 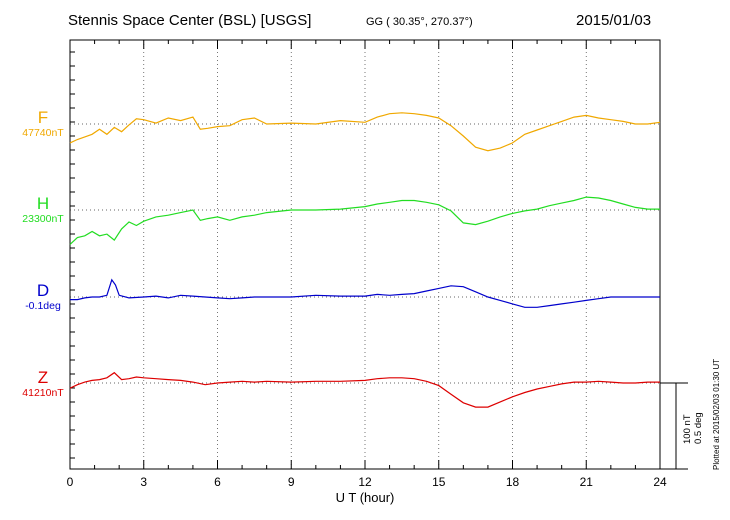 I want to click on channel-label-d: D -0.1deg, so click(x=43, y=297).